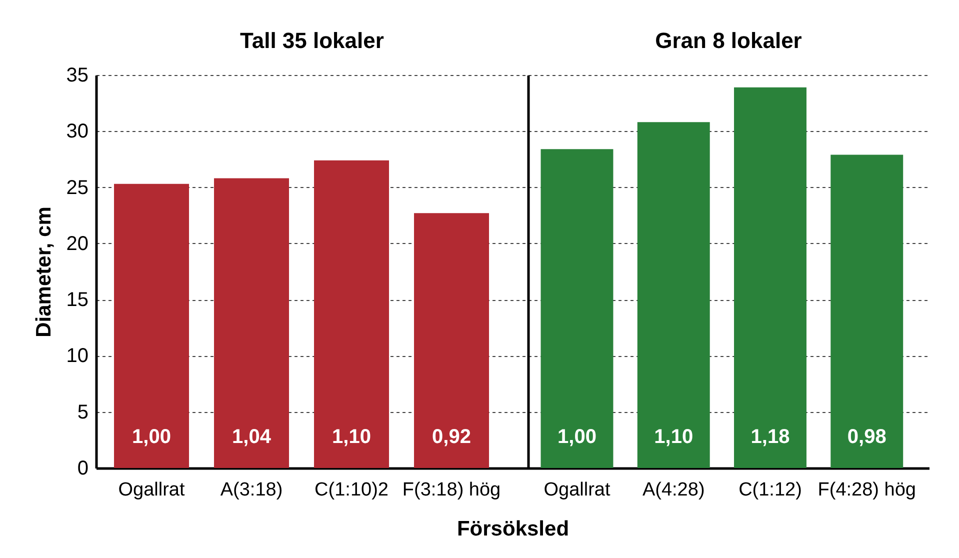 The height and width of the screenshot is (558, 959). I want to click on y-tick-label: 5, so click(82, 412).